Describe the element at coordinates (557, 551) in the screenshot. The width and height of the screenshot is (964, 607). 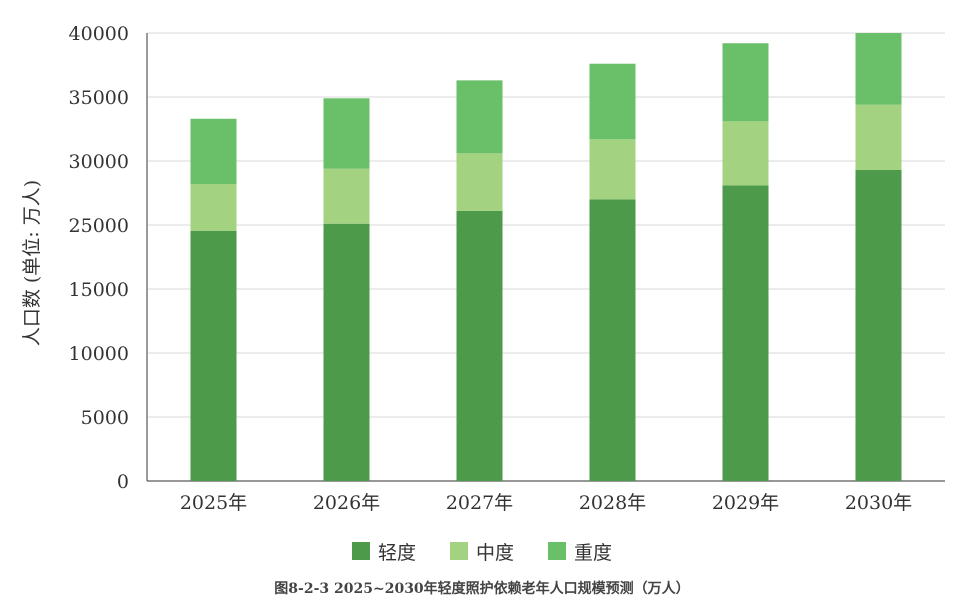
I see `legend-swatch-severe` at that location.